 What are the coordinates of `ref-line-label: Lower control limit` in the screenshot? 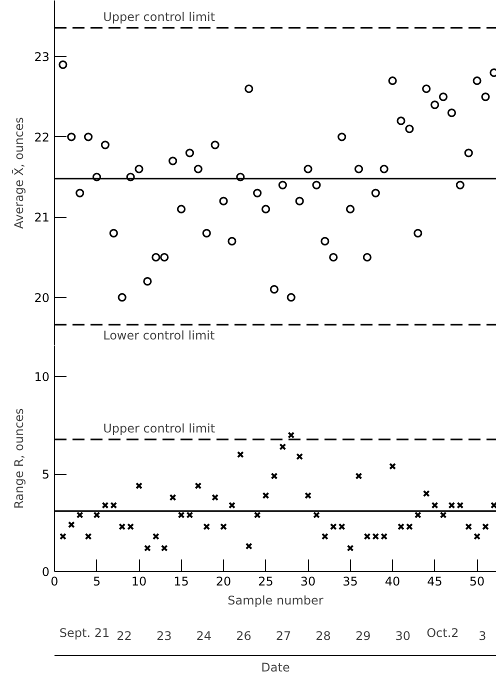 It's located at (159, 335).